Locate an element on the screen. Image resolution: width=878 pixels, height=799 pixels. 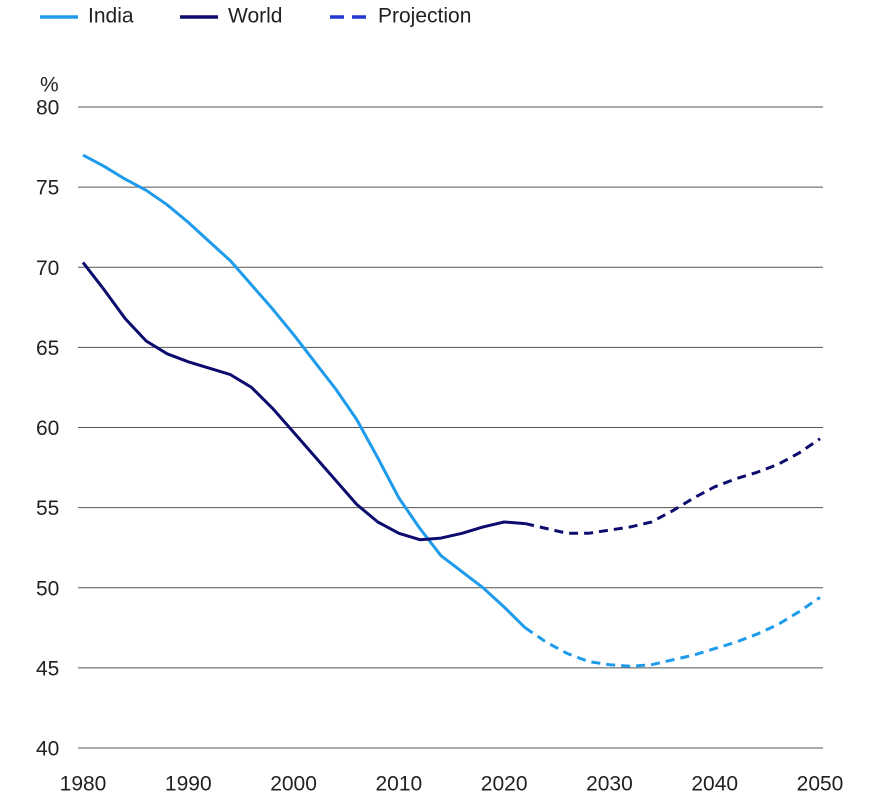
y-axis-label: % is located at coordinates (49, 85).